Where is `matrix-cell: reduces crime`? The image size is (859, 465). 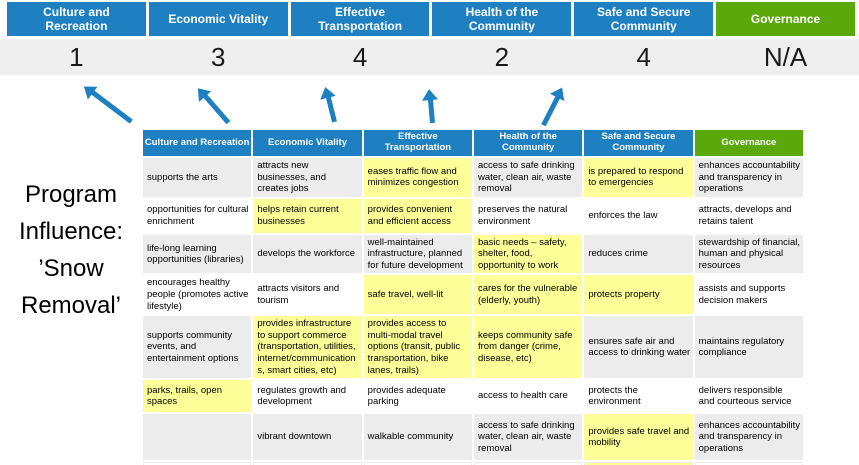 matrix-cell: reduces crime is located at coordinates (638, 254).